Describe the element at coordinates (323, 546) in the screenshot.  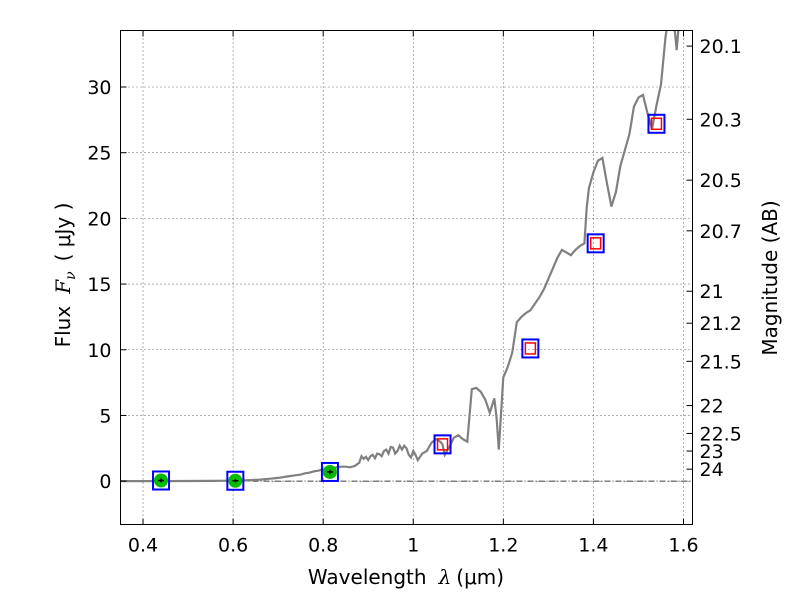
I see `x-tick-label: 0.8` at that location.